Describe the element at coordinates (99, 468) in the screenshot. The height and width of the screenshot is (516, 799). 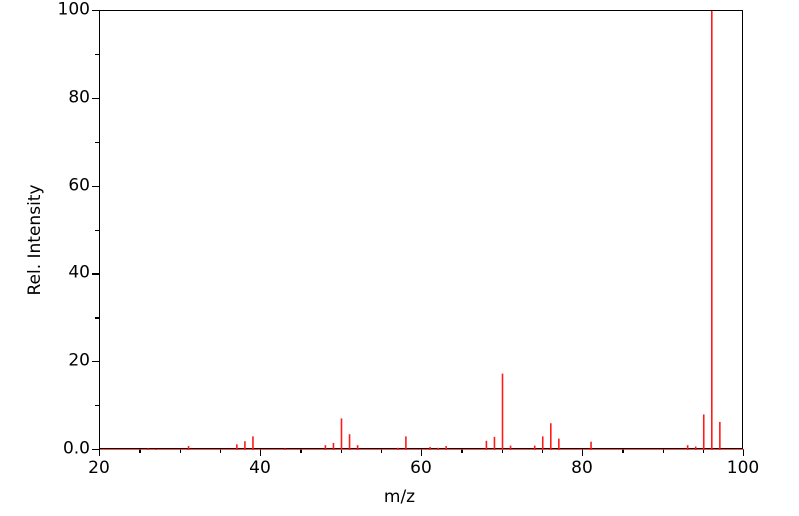
I see `x-tick-label: 20` at that location.